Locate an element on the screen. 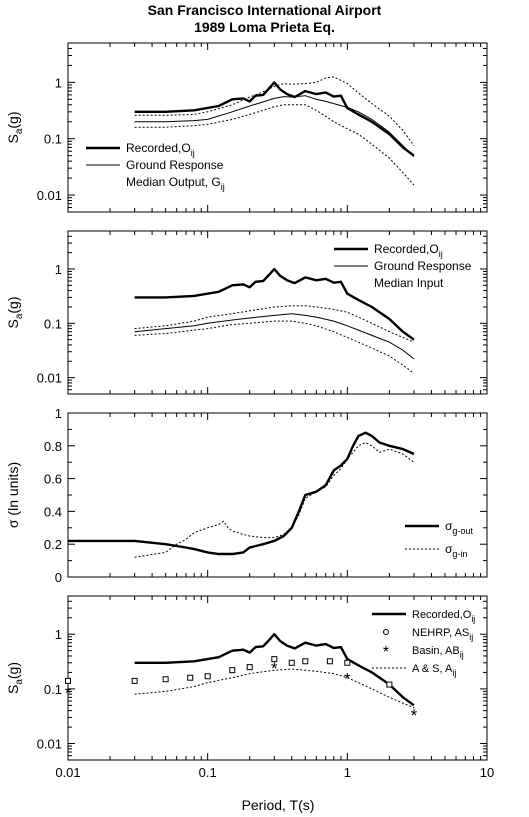  legend-label: Basin, ABij is located at coordinates (438, 652).